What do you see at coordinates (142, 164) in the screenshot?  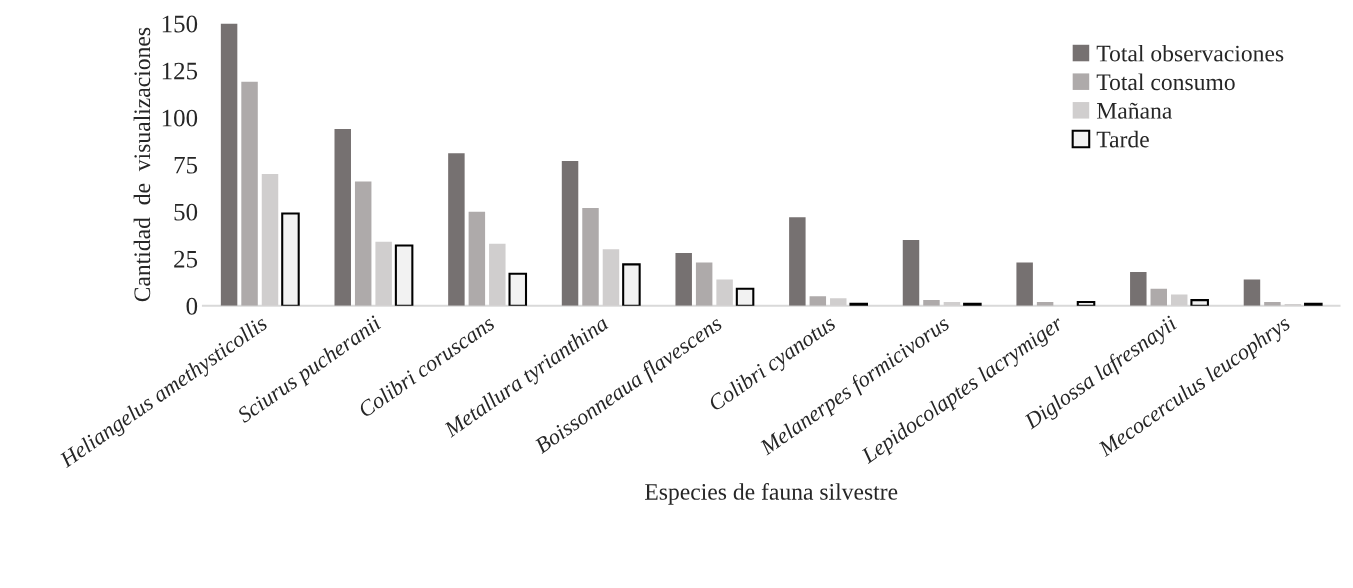 I see `y-axis-title: Cantidad de visualizaciones` at bounding box center [142, 164].